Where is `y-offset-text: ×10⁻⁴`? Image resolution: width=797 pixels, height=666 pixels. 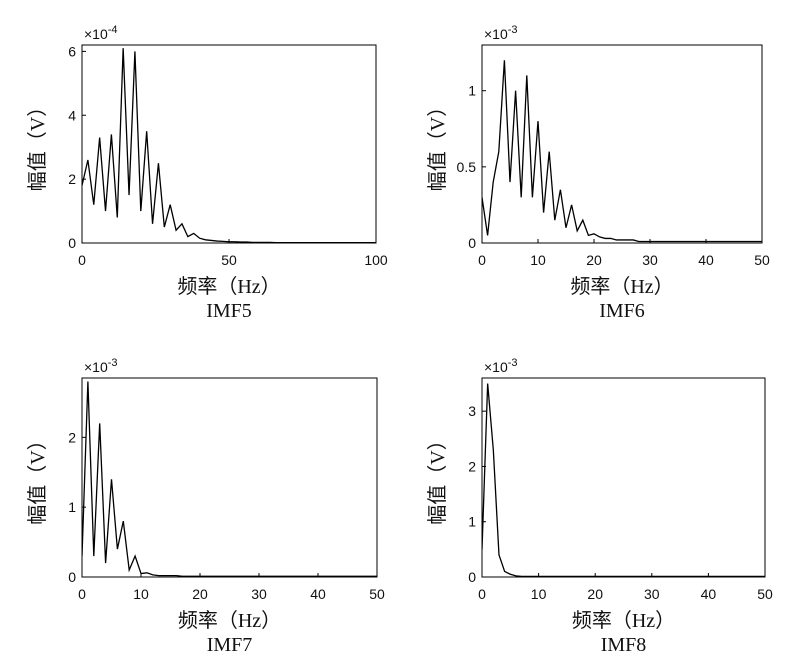 y-offset-text: ×10⁻⁴ is located at coordinates (101, 33).